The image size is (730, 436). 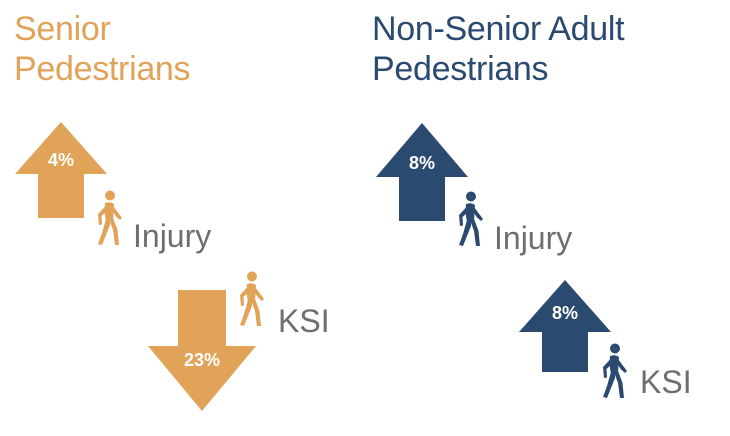 What do you see at coordinates (62, 29) in the screenshot?
I see `senior-heading-line1: Senior` at bounding box center [62, 29].